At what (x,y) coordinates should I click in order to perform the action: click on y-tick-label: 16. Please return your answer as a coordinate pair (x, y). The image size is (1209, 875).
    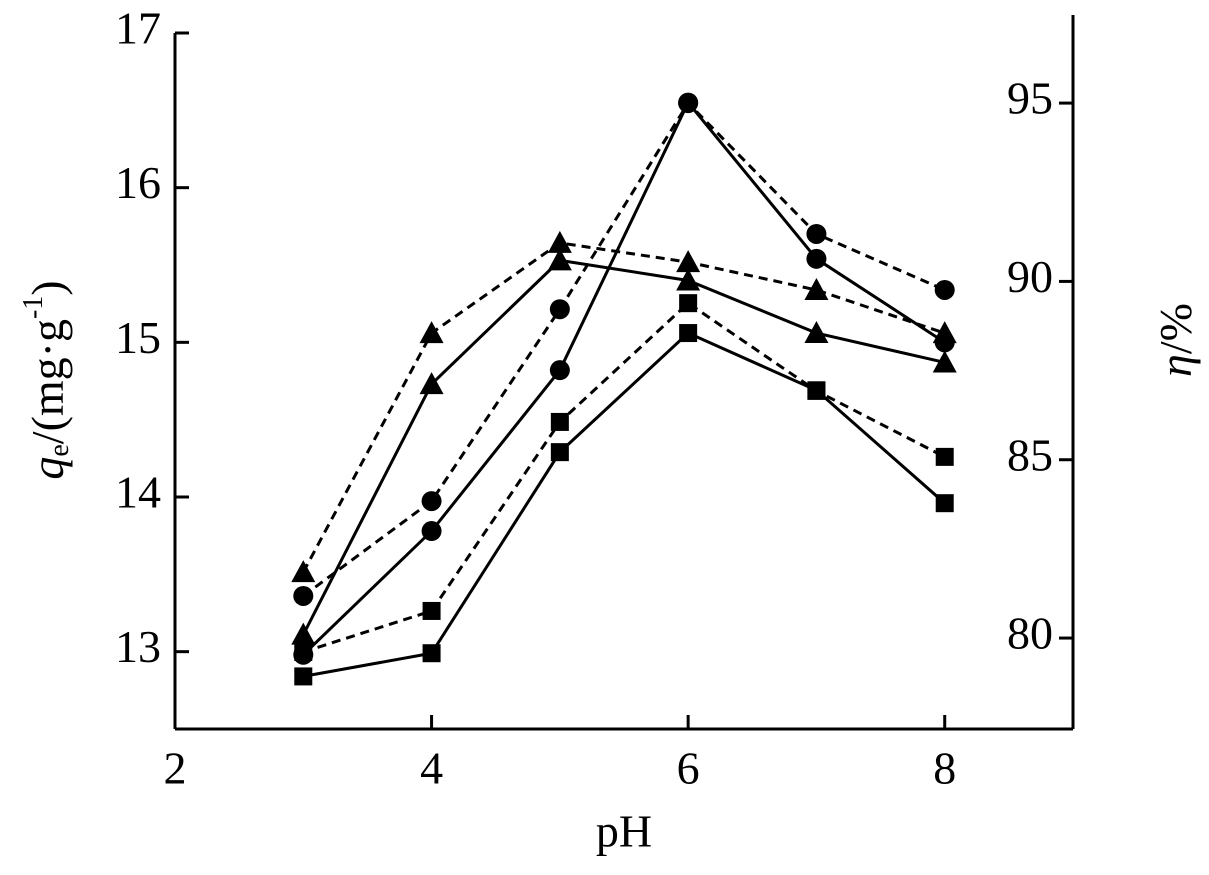
    Looking at the image, I should click on (138, 182).